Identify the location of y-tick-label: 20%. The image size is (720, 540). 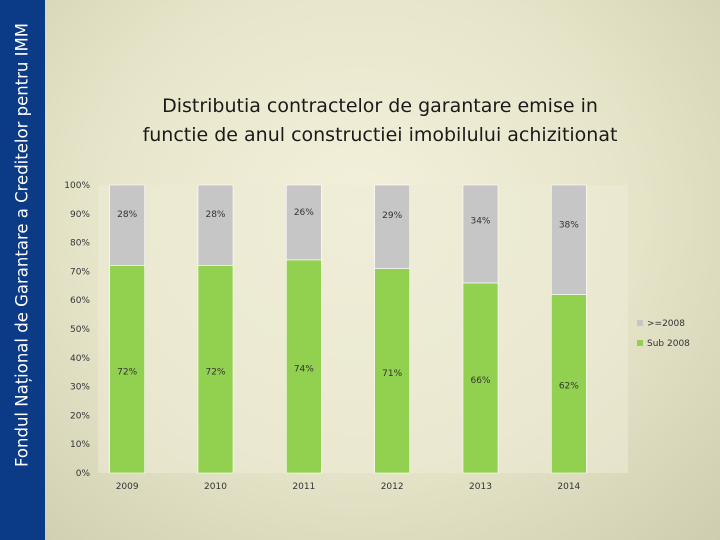
(80, 416).